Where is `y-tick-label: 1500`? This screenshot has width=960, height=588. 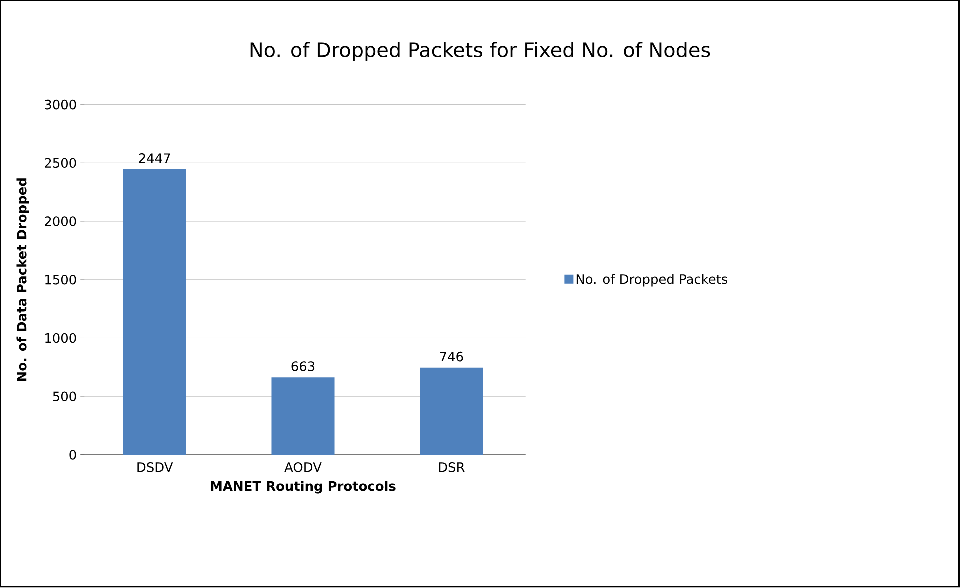 y-tick-label: 1500 is located at coordinates (61, 280).